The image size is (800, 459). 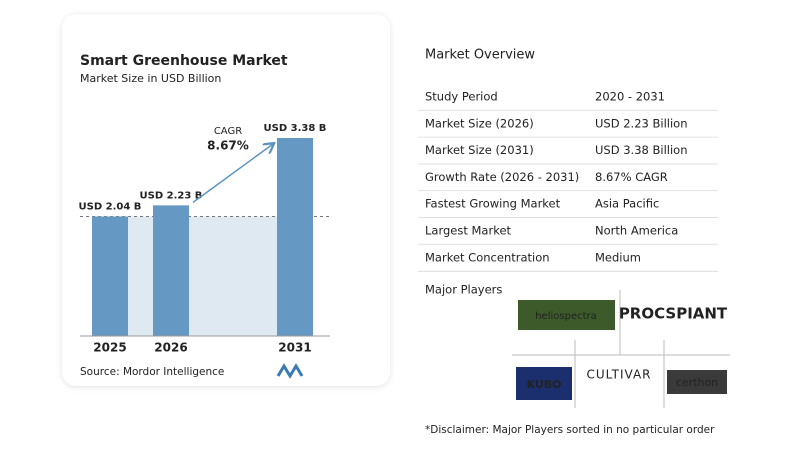 What do you see at coordinates (641, 150) in the screenshot?
I see `row-value: USD 3.38 Billion` at bounding box center [641, 150].